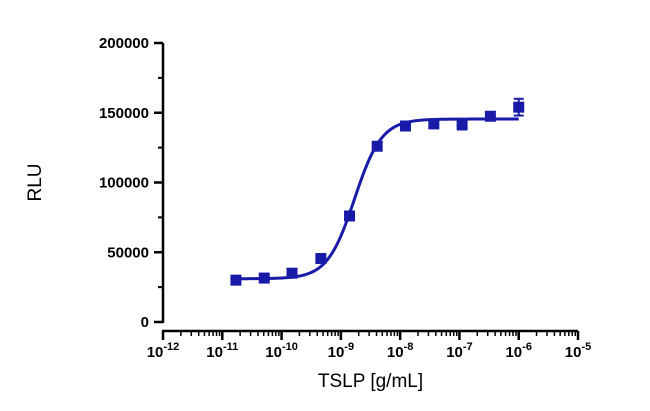 This screenshot has width=650, height=411. Describe the element at coordinates (222, 351) in the screenshot. I see `x-tick-label: 10⁻¹¹` at that location.